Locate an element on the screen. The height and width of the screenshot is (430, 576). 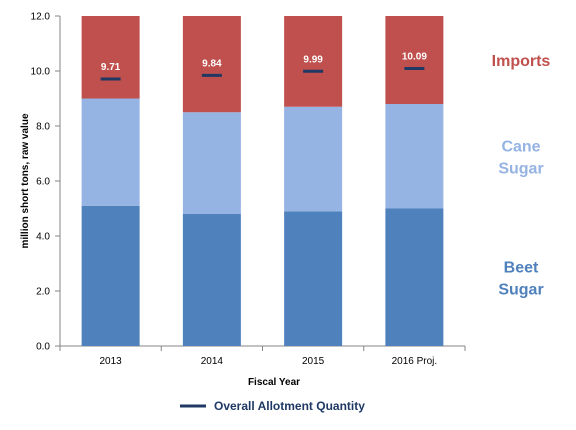
y-tick-label: 0.0 is located at coordinates (43, 347).